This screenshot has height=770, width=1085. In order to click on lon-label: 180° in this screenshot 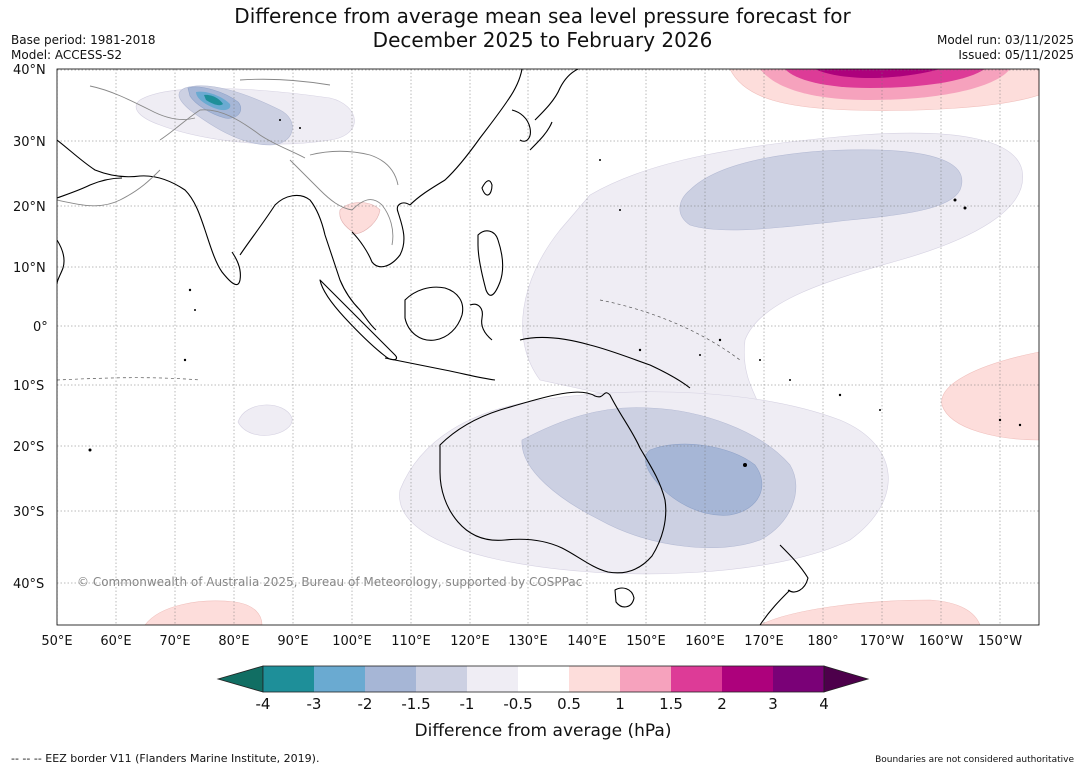, I will do `click(822, 641)`.